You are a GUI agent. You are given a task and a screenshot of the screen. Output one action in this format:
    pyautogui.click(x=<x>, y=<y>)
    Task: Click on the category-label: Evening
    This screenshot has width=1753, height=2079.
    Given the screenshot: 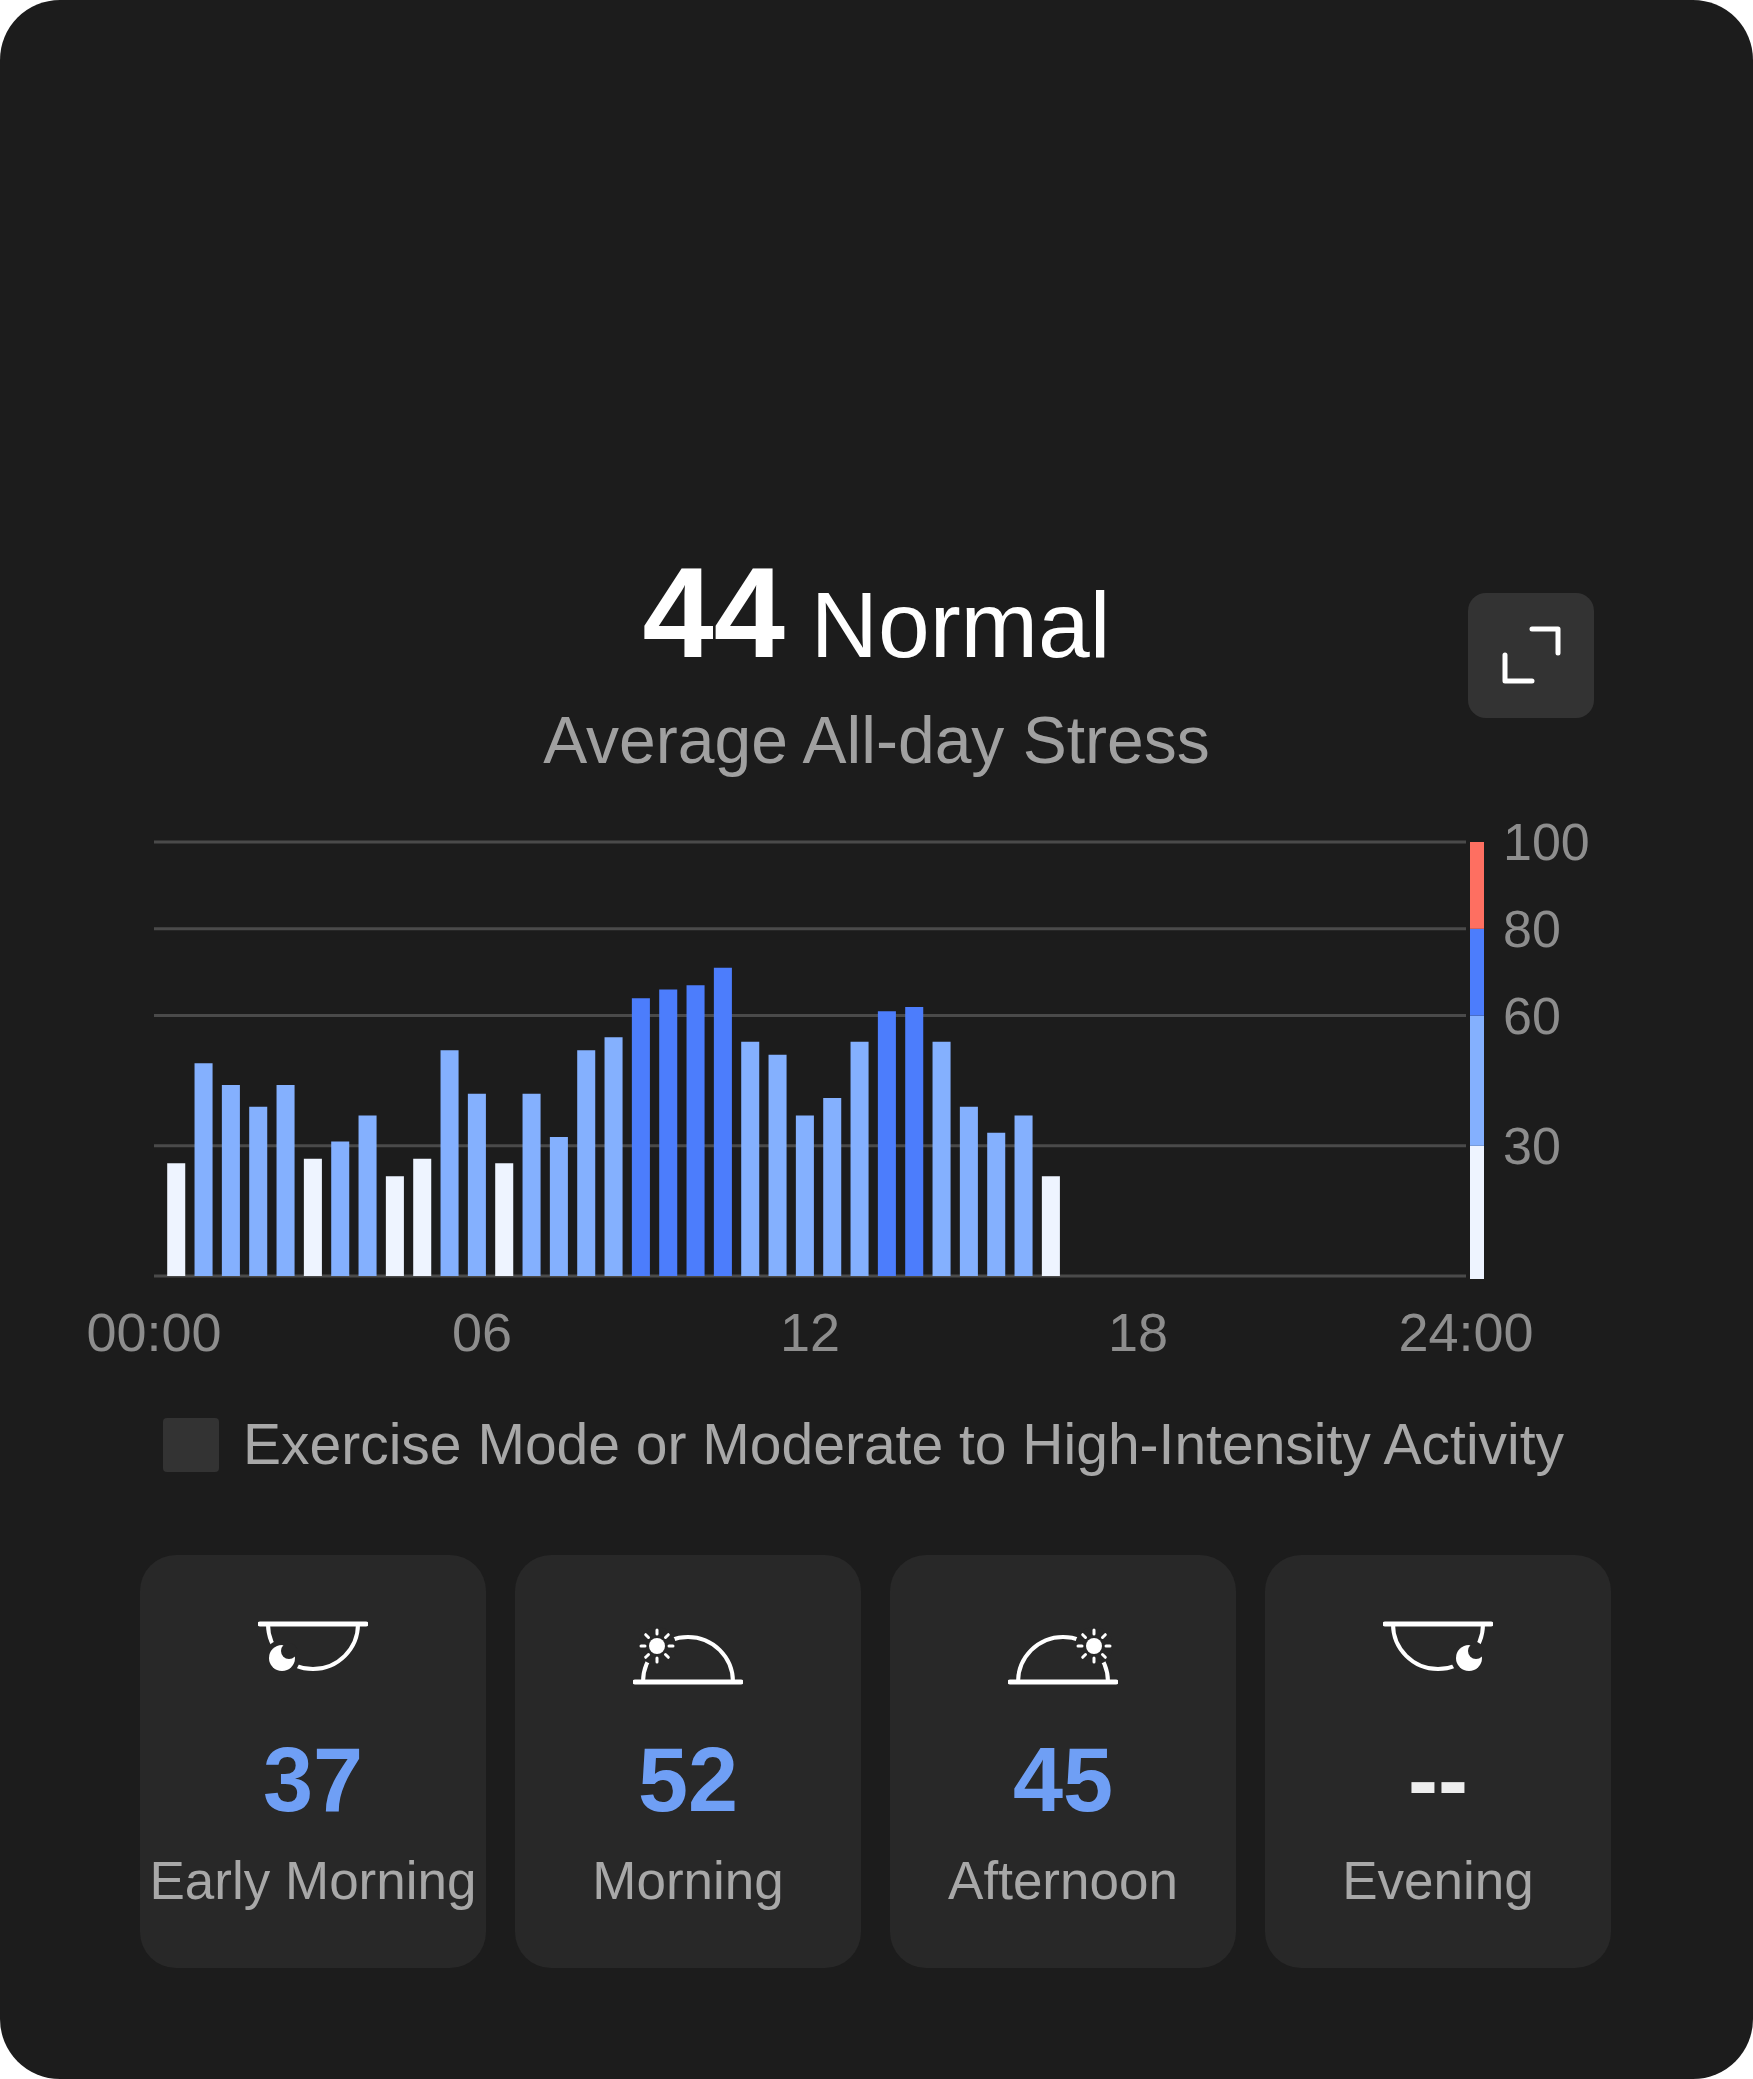 What is the action you would take?
    pyautogui.click(x=1438, y=1880)
    